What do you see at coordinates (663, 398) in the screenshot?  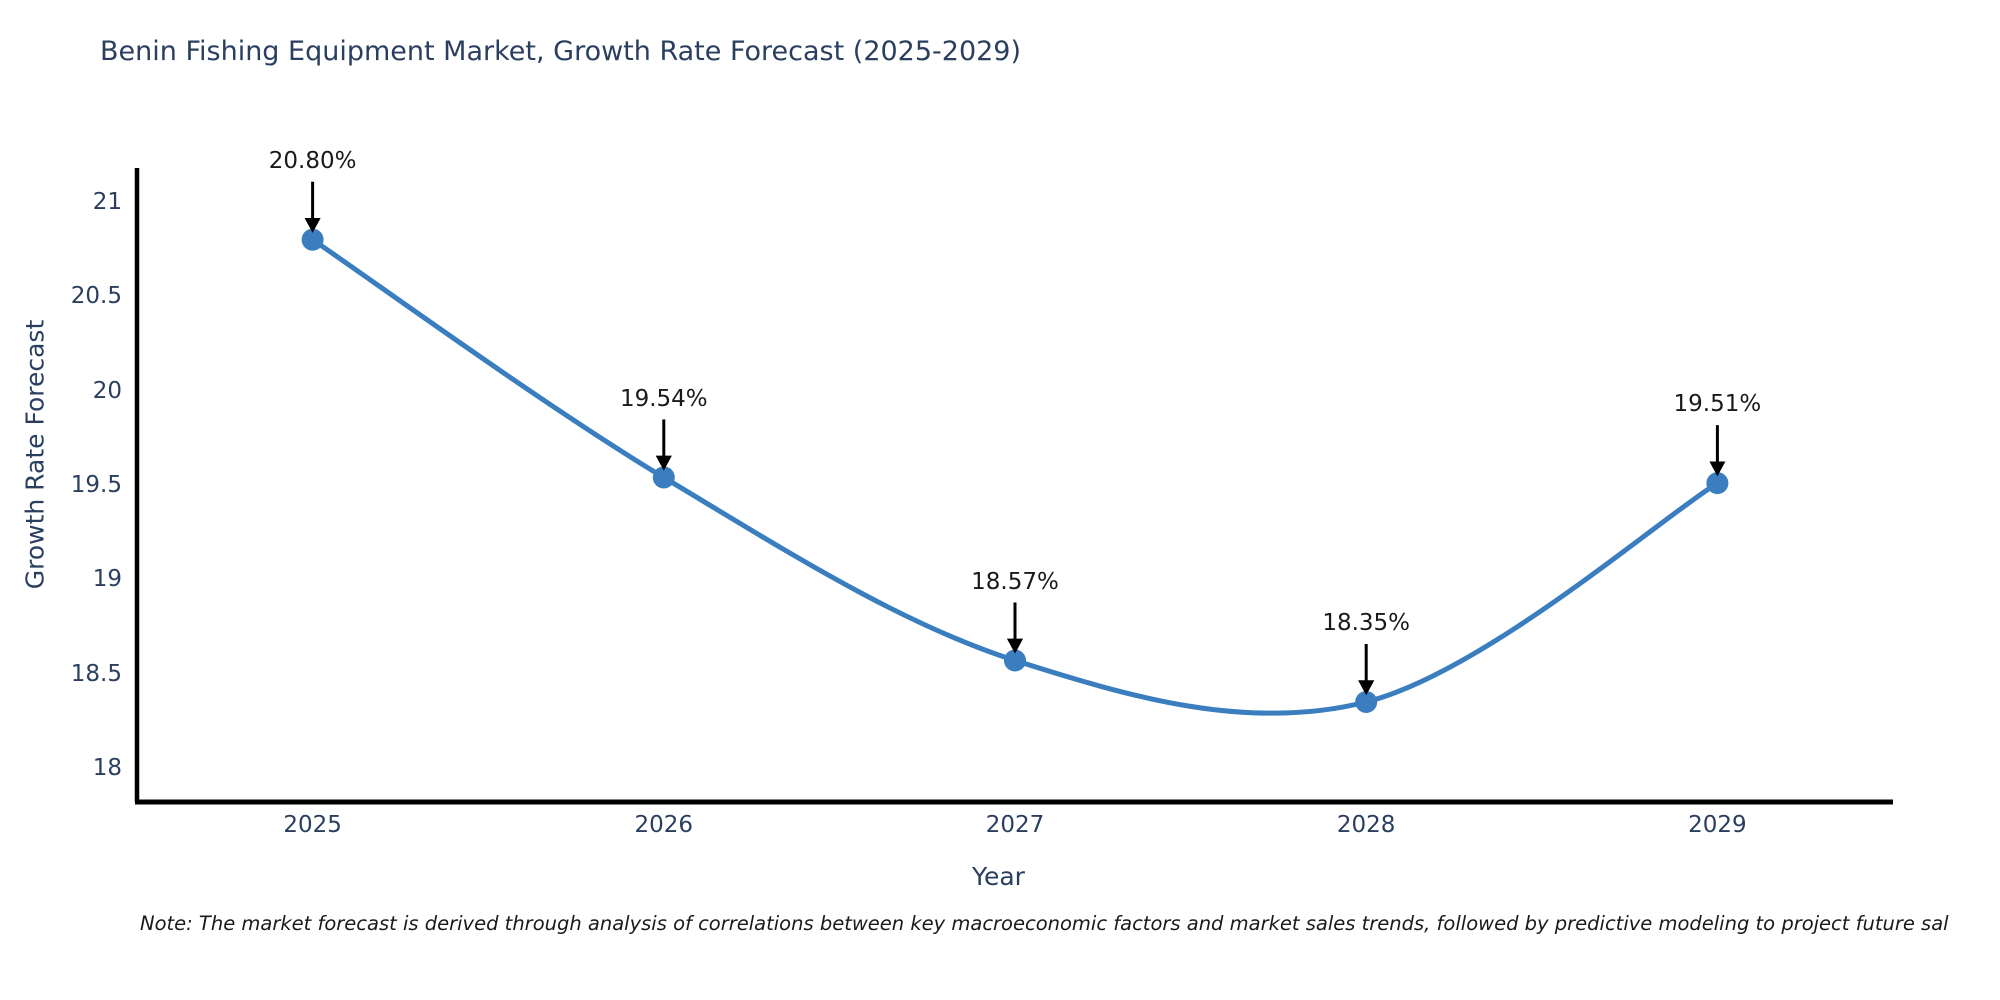 I see `data-point-label: 19.54%` at bounding box center [663, 398].